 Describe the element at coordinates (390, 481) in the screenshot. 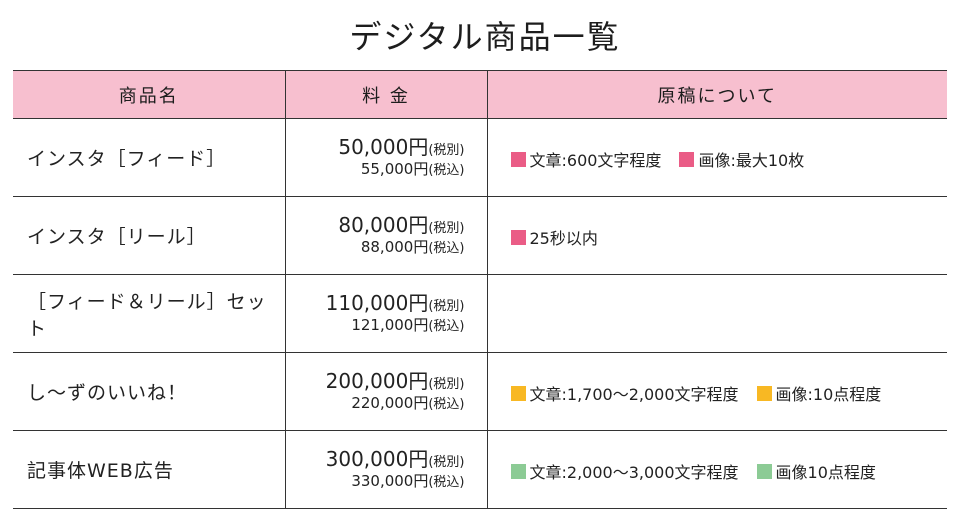

I see `price-incl-value: 330,000円` at that location.